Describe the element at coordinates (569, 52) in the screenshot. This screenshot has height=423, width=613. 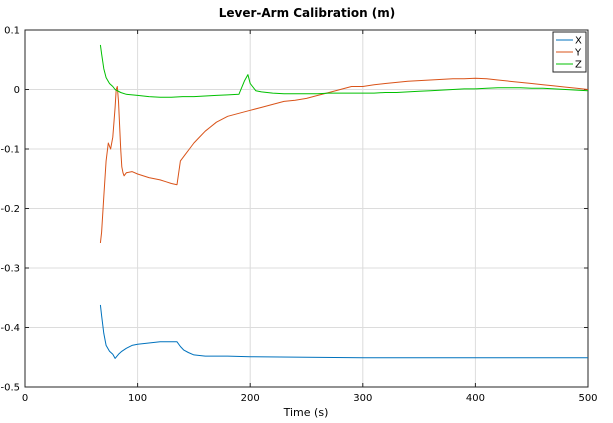
I see `legend: XYZ` at that location.